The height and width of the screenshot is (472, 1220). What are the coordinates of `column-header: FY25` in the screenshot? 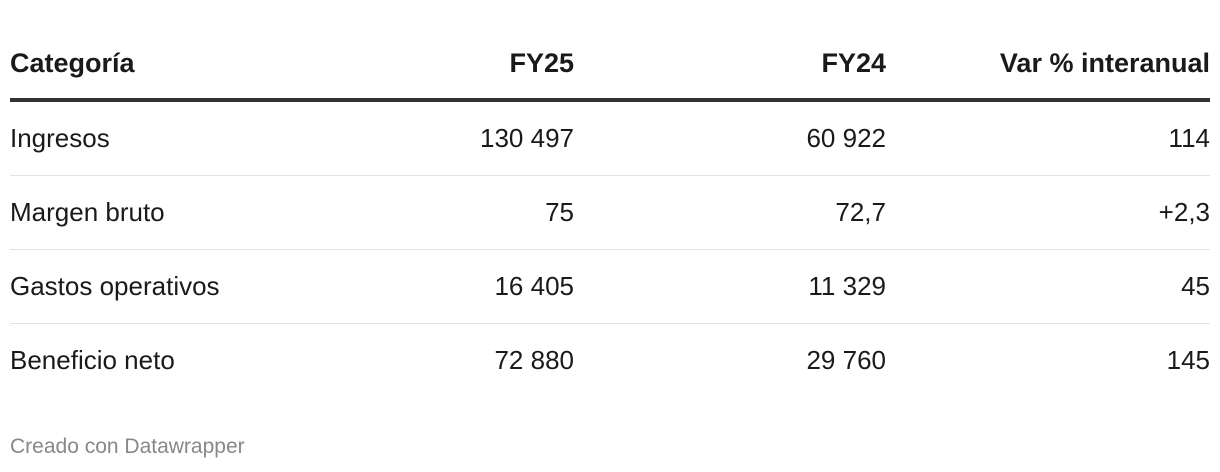 It's located at (508, 65).